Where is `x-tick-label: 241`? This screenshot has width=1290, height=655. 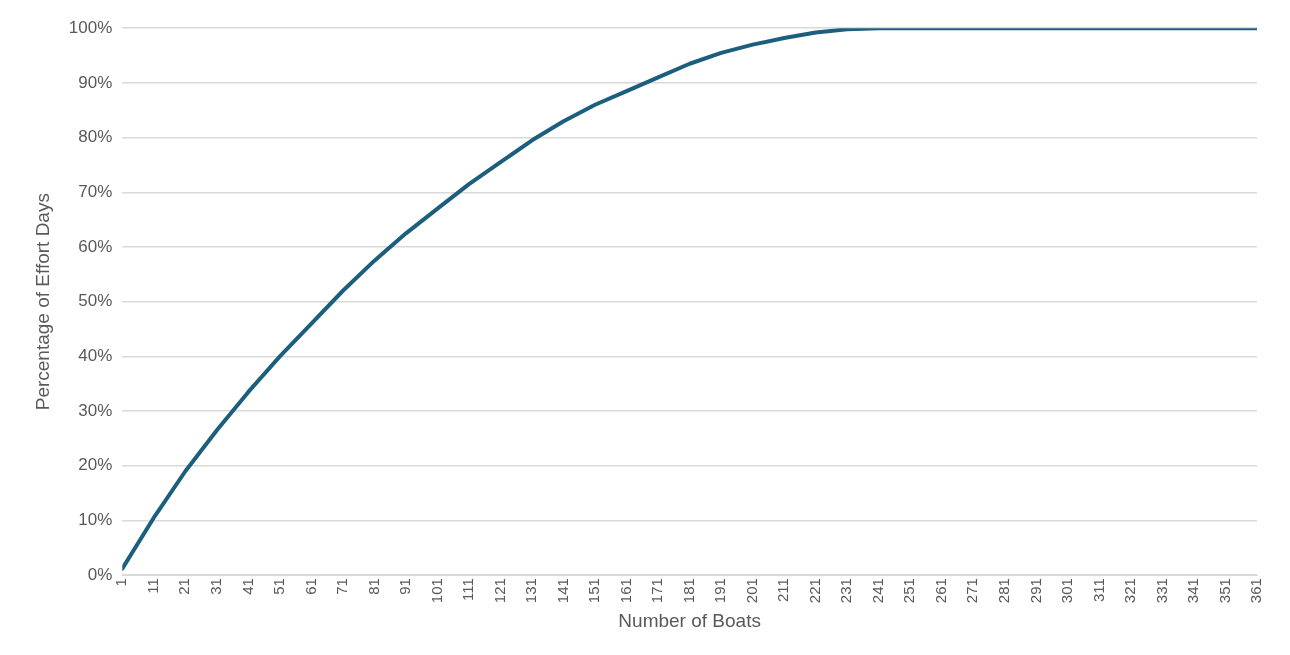 x-tick-label: 241 is located at coordinates (877, 591).